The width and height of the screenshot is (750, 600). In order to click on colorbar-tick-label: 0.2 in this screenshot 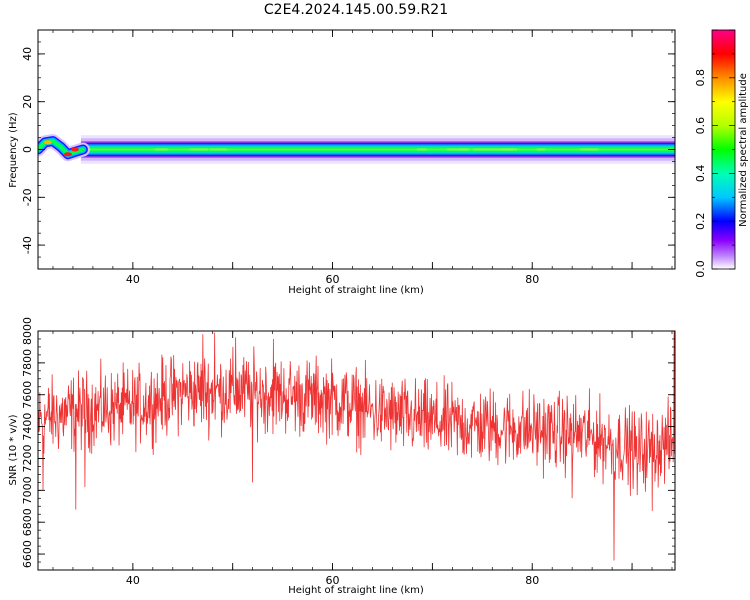, I will do `click(700, 221)`.